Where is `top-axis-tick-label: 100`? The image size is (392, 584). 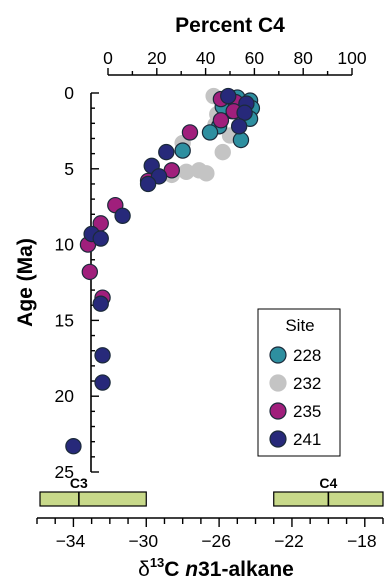 top-axis-tick-label: 100 is located at coordinates (351, 58).